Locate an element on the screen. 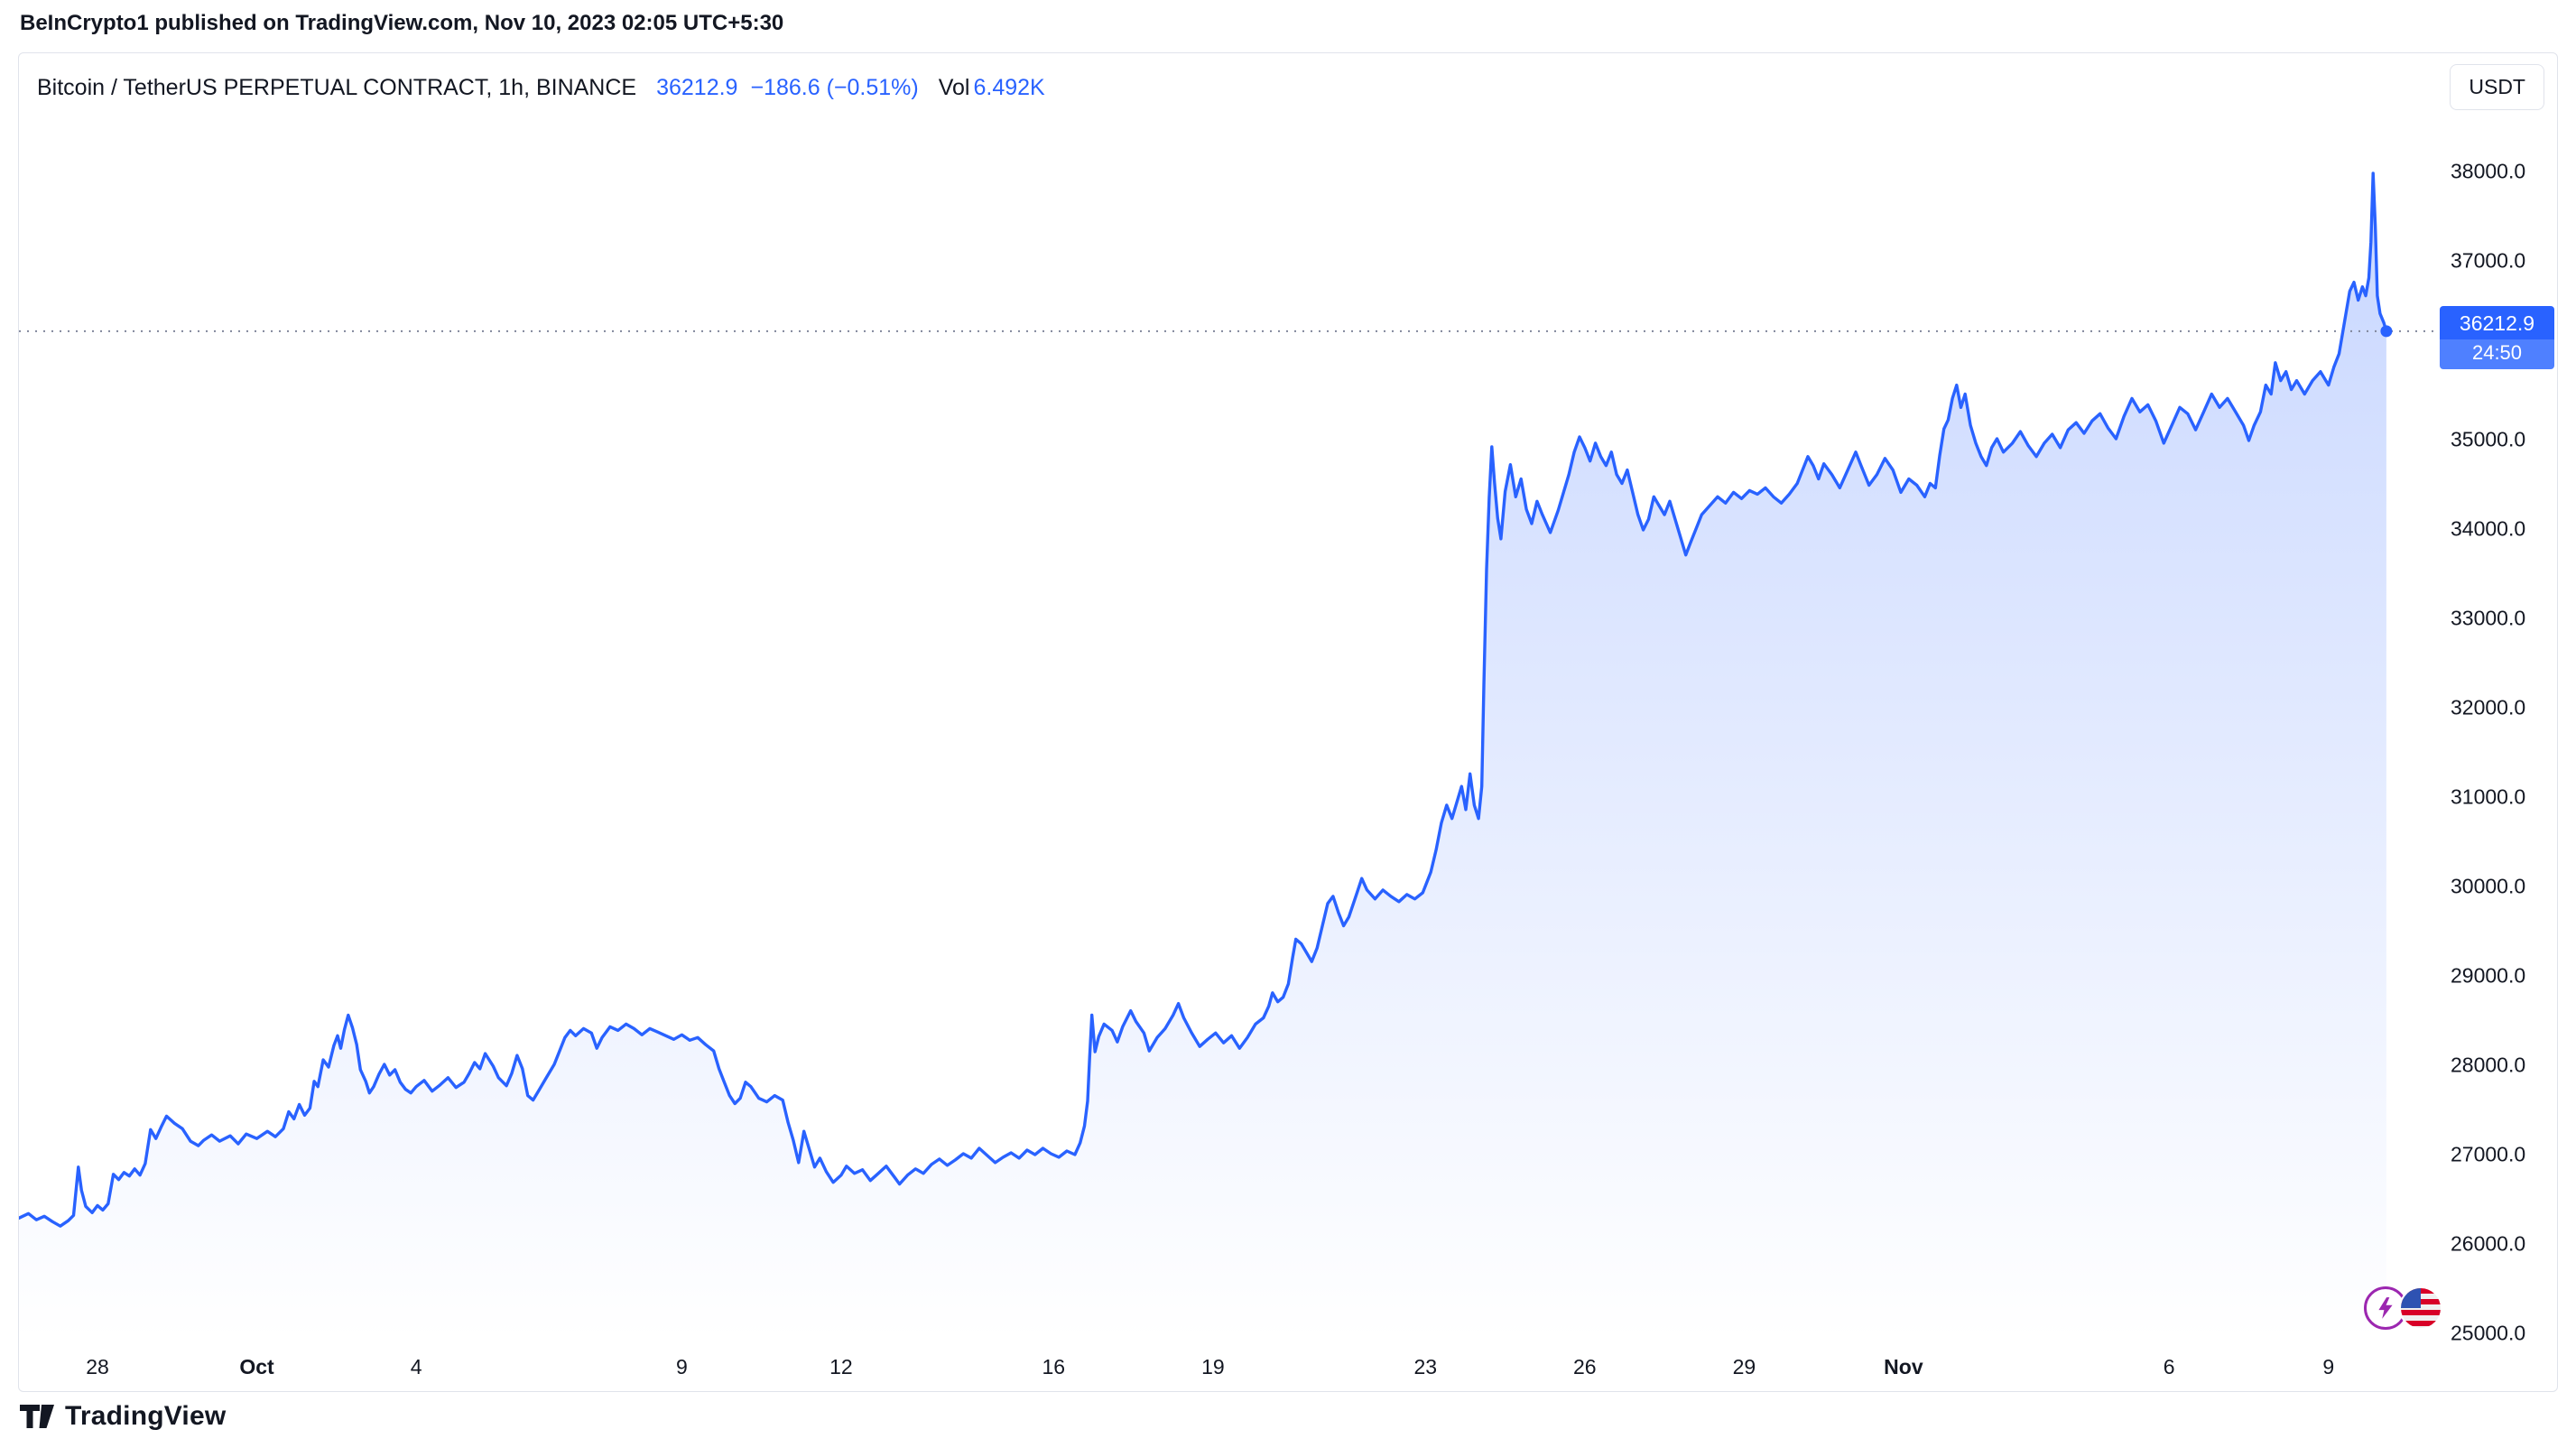 Image resolution: width=2576 pixels, height=1448 pixels. bar-countdown: 24:50 is located at coordinates (2497, 354).